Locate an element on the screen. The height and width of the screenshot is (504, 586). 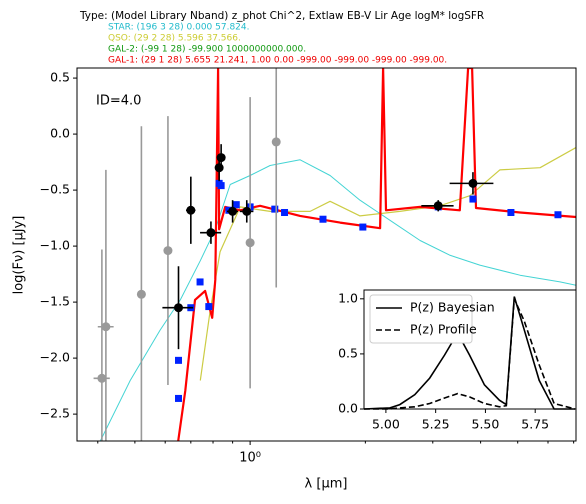
x-axis-label: λ [μm] is located at coordinates (326, 484).